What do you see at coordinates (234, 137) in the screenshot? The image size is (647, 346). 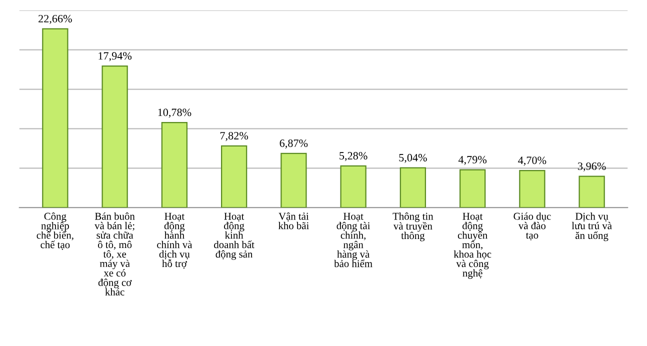 I see `data-label: 7,82%` at bounding box center [234, 137].